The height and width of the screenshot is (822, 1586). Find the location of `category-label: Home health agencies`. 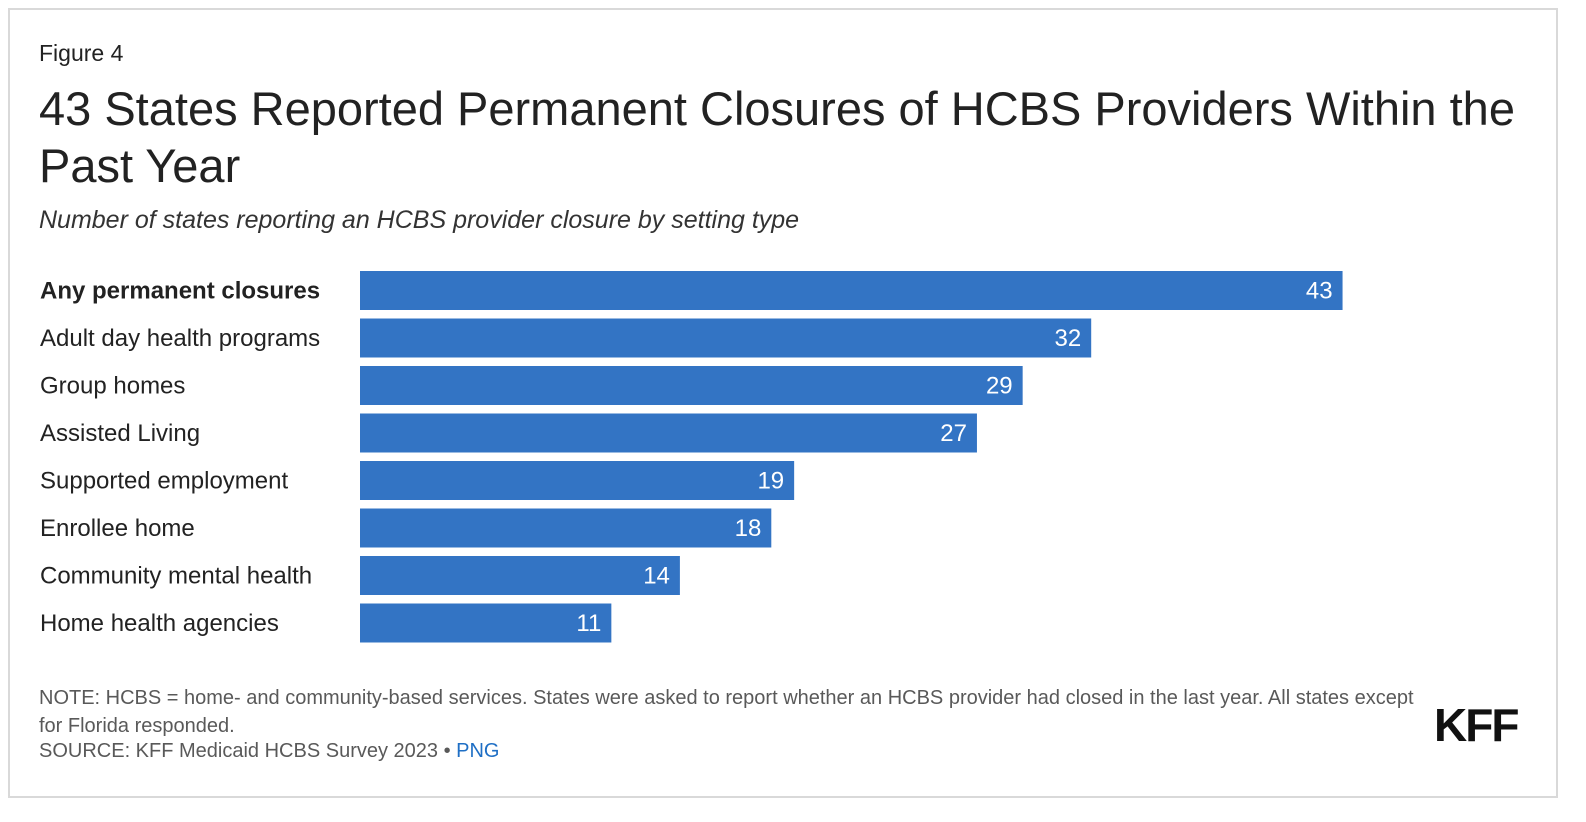

category-label: Home health agencies is located at coordinates (159, 623).